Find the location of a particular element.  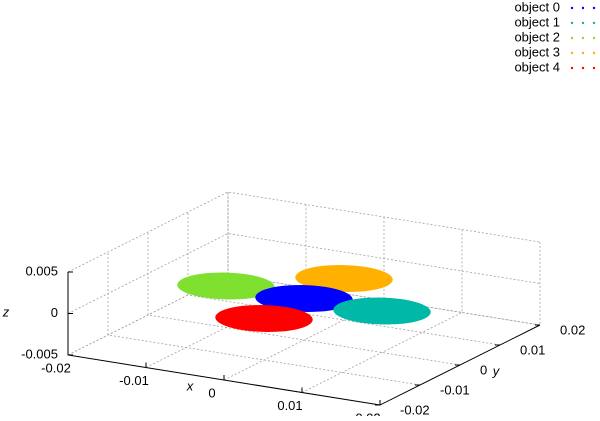

z-tick-label: -0.005 is located at coordinates (39, 353).